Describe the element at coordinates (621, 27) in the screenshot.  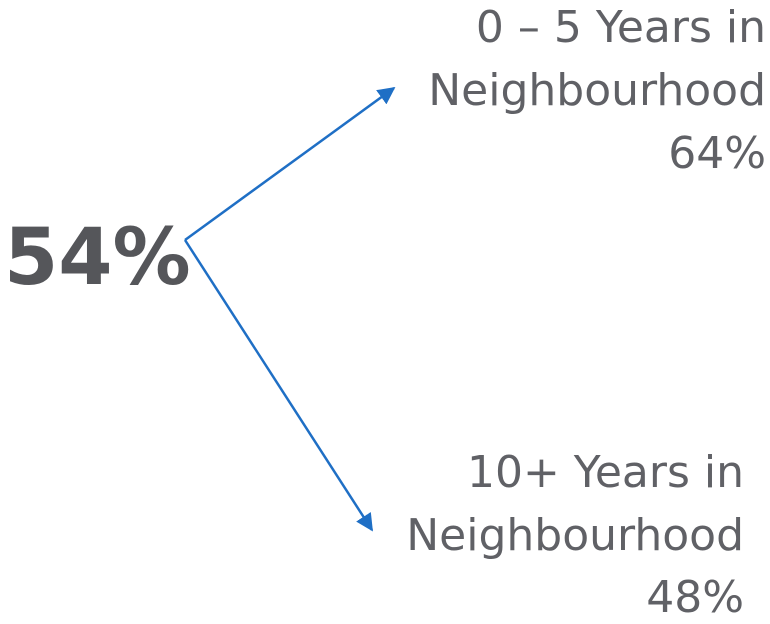
I see `branch-label: 0 – 5 Years in` at that location.